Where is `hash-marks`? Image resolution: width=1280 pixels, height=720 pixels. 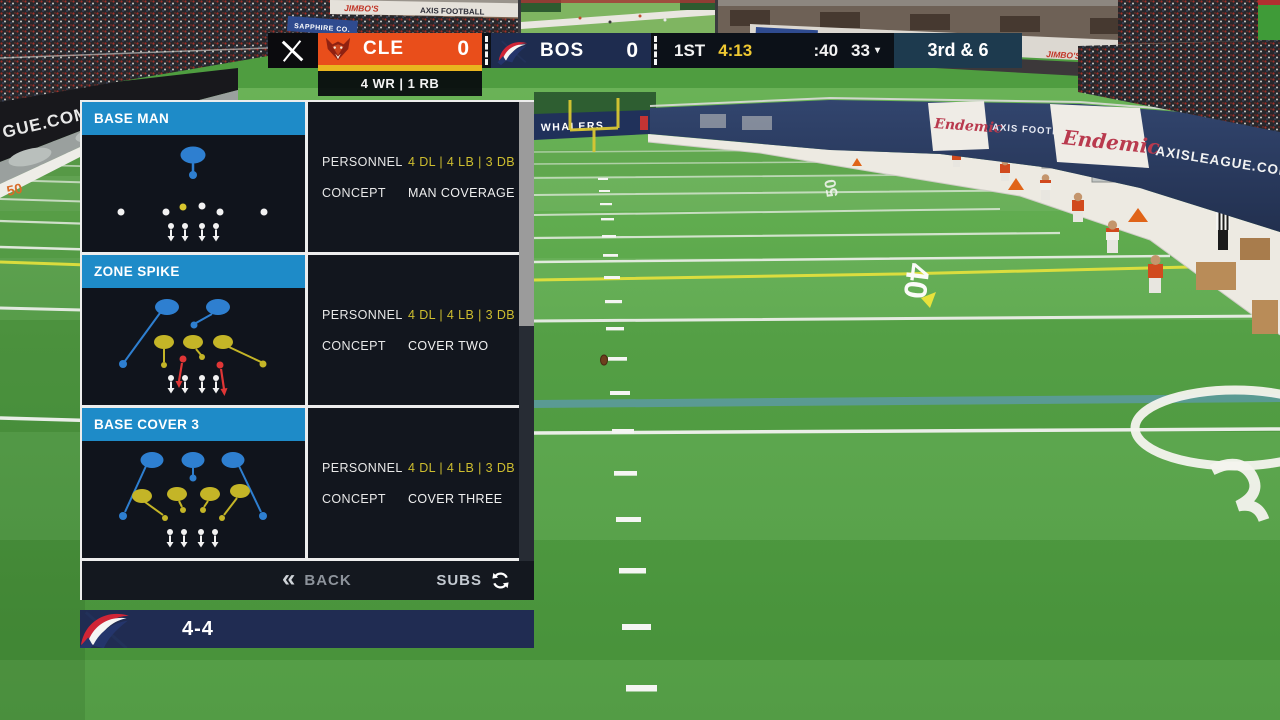 hash-marks is located at coordinates (627, 435).